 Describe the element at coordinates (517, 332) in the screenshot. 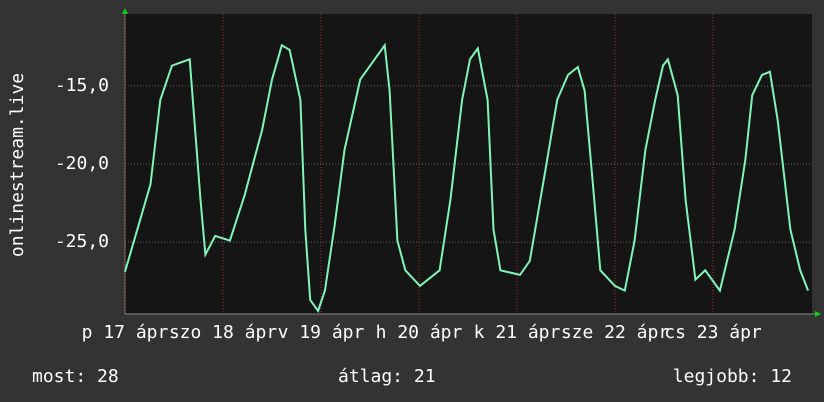

I see `x-tick-label: k 21 ápr` at that location.